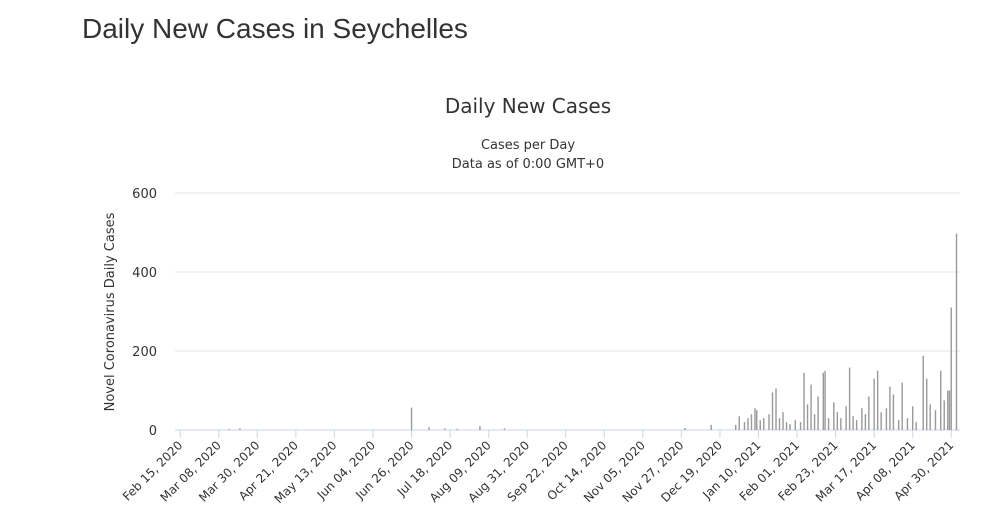  Describe the element at coordinates (153, 431) in the screenshot. I see `y-tick-label: 0` at that location.